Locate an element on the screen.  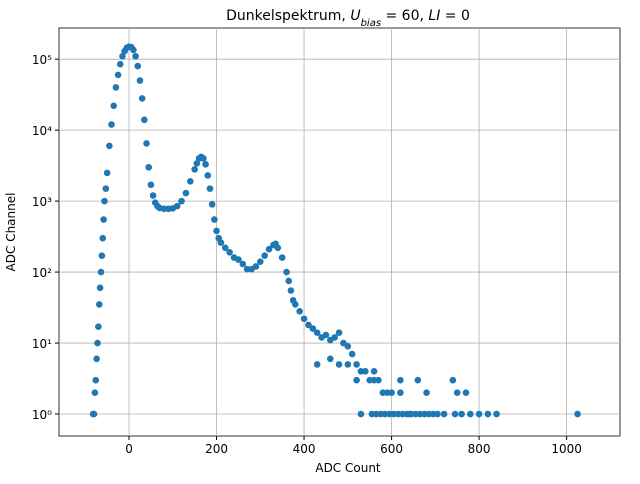
title-part: bias is located at coordinates (371, 23).